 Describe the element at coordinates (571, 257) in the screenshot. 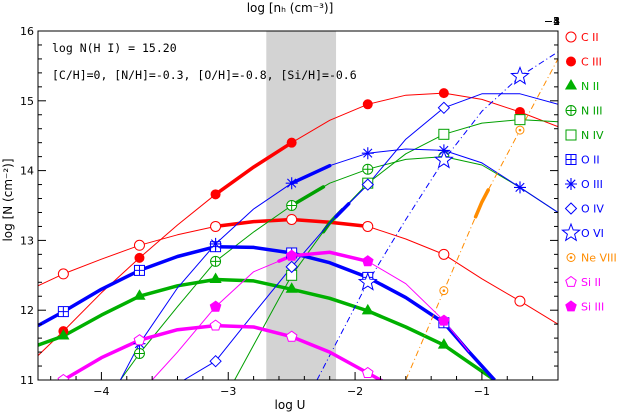

I see `legend-marker-ne-viii` at that location.